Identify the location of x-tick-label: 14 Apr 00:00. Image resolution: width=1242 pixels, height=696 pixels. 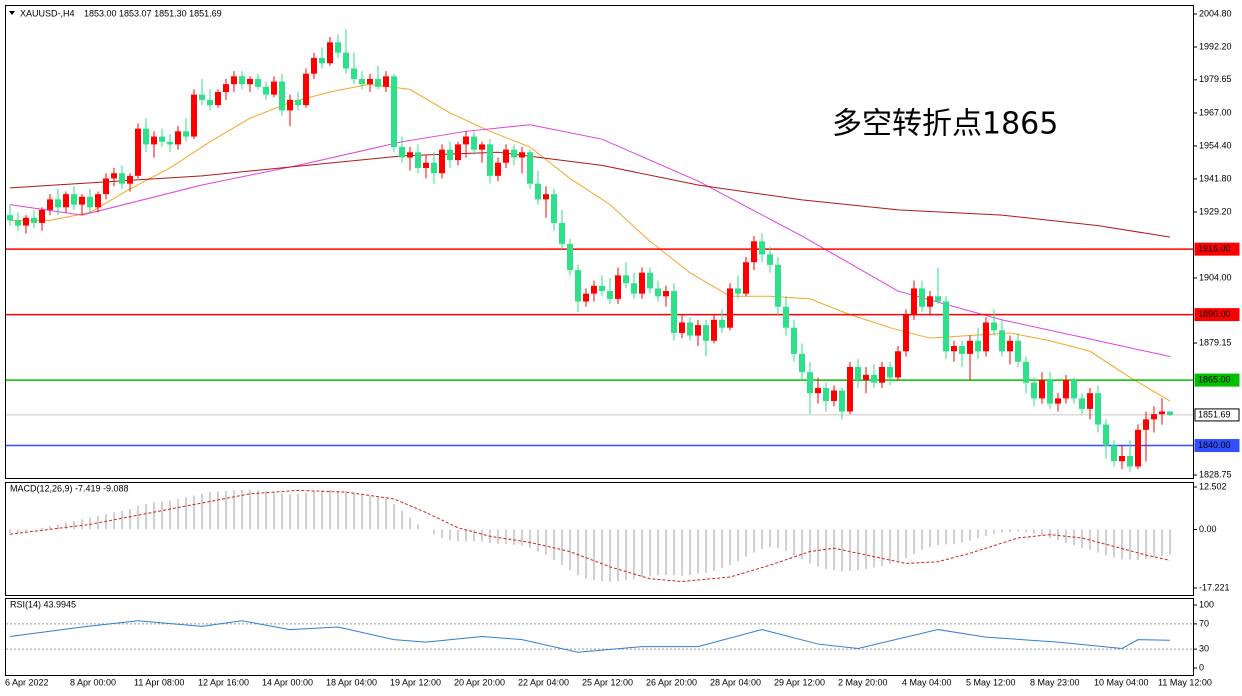
(287, 682).